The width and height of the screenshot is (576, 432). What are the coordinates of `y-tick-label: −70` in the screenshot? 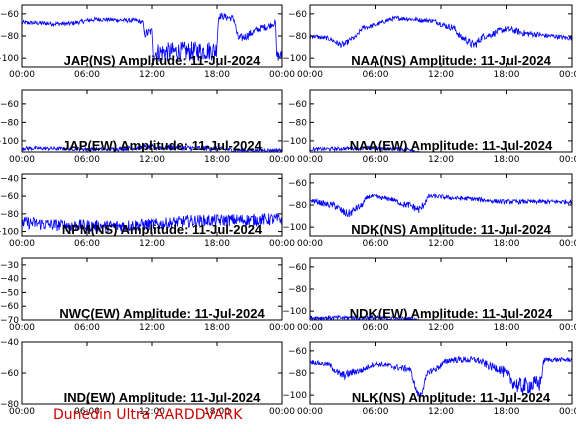 It's located at (9, 321).